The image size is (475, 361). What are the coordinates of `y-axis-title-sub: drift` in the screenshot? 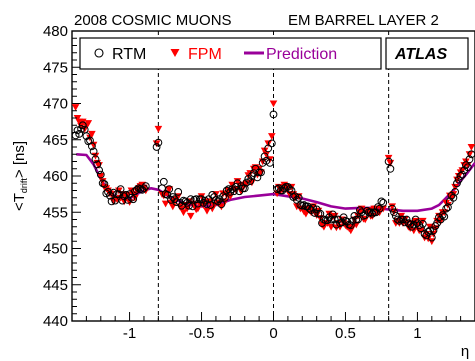 It's located at (24, 186).